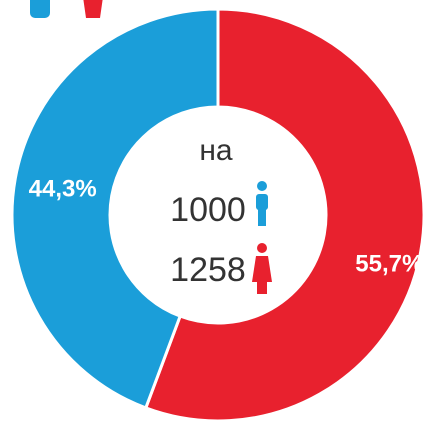 Image resolution: width=428 pixels, height=422 pixels. Describe the element at coordinates (216, 150) in the screenshot. I see `center-text: на` at that location.